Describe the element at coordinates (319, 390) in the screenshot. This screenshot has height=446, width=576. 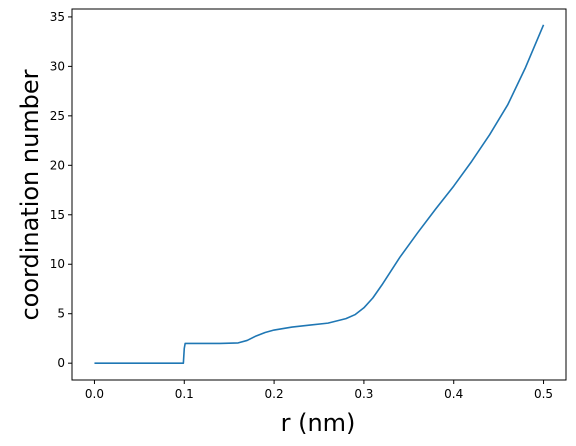
I see `x-axis-ticks: 0.0 0.1 0.2 0.3 0.4 0.5` at that location.